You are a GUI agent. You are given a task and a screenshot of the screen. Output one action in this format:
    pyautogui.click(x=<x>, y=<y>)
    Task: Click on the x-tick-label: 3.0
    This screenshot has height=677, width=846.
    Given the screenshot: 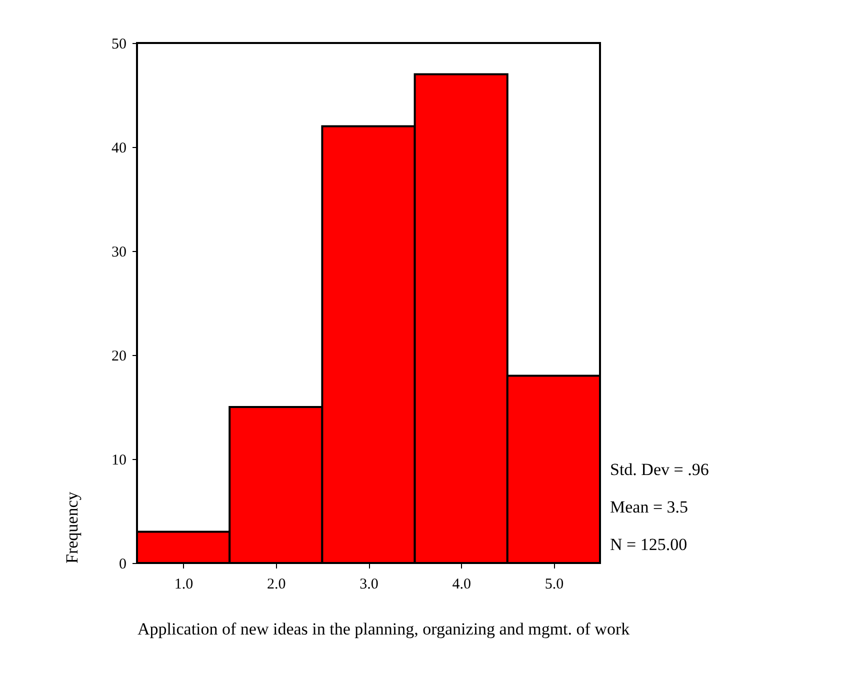 What is the action you would take?
    pyautogui.click(x=369, y=584)
    